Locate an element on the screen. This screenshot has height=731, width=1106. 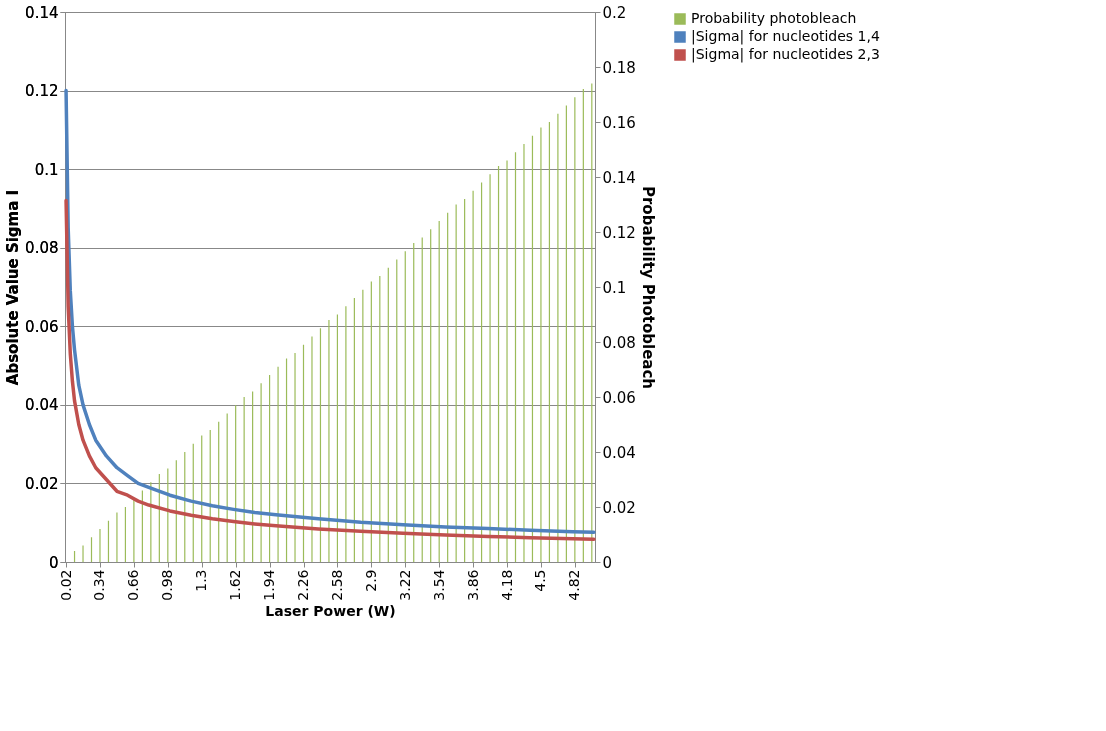
x-tick-label: 3.54 is located at coordinates (438, 585).